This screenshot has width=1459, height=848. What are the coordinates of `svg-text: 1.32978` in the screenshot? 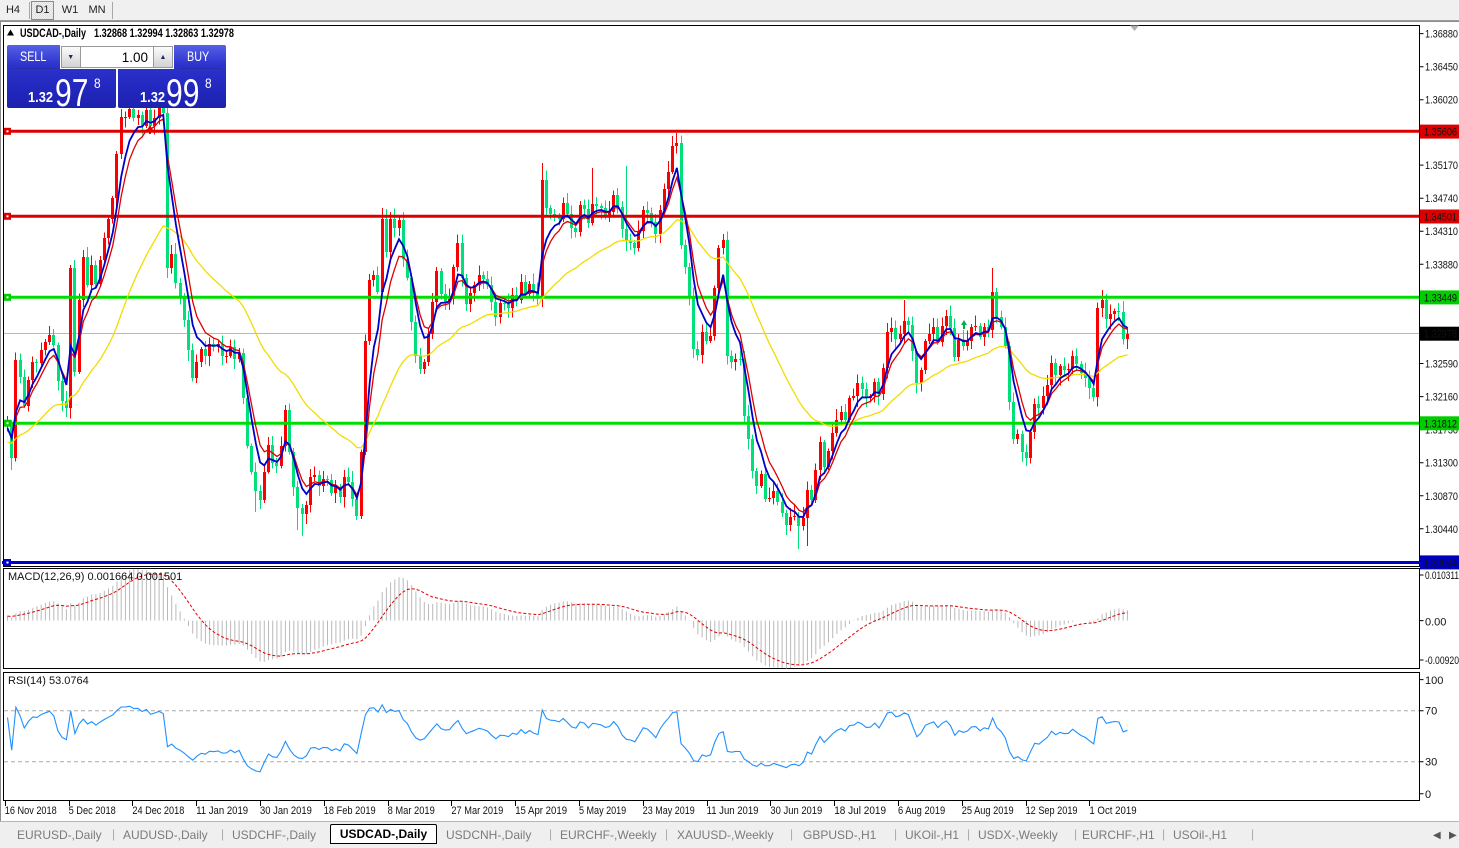 It's located at (1440, 335).